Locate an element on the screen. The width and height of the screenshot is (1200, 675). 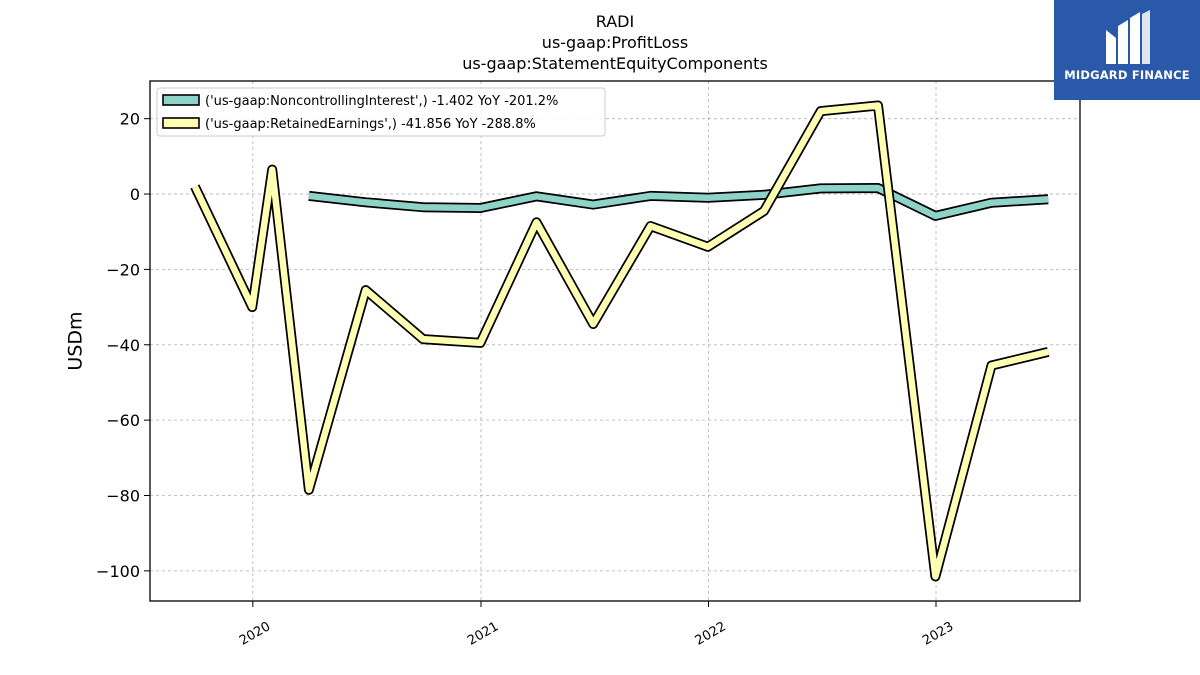
y-axis: 20 0 −20 −40 −60 −80 −100 is located at coordinates (123, 345).